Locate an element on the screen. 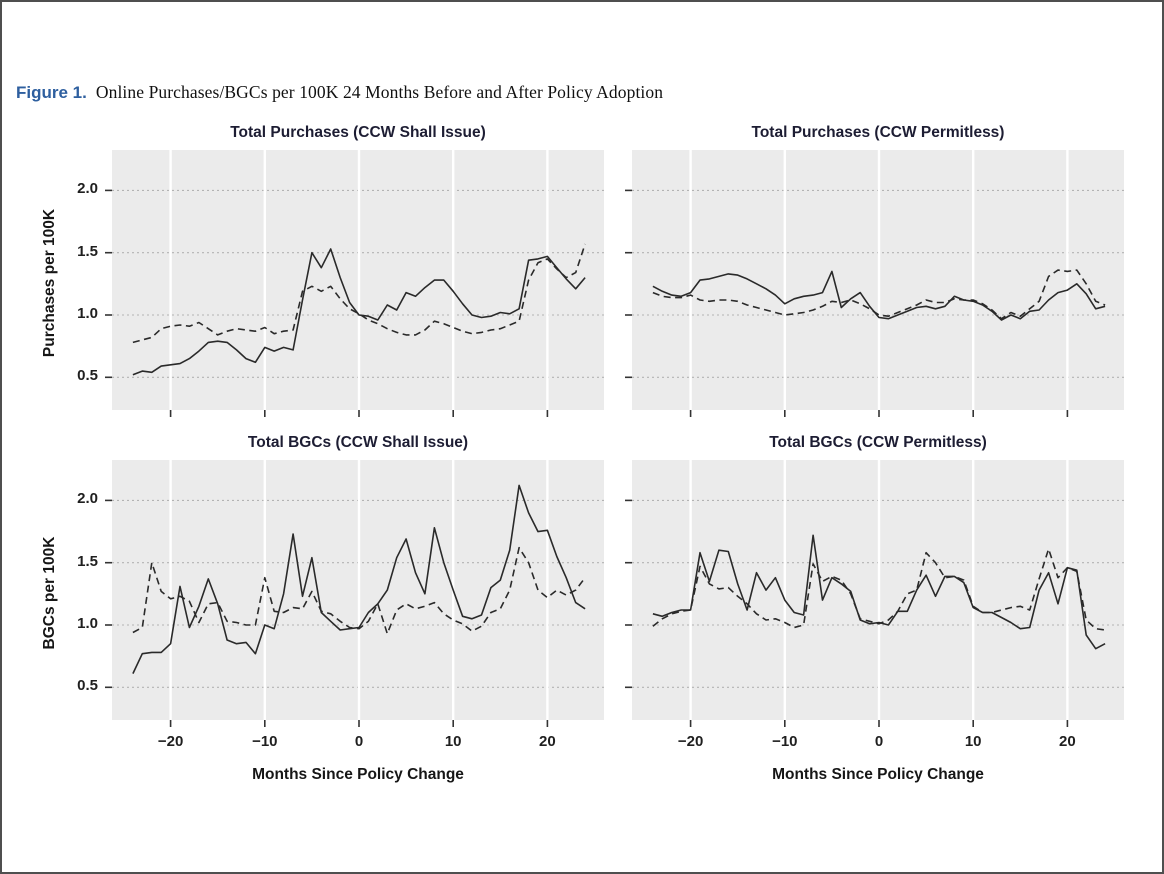  x-axis-title-left: Months Since Policy Change is located at coordinates (358, 774).